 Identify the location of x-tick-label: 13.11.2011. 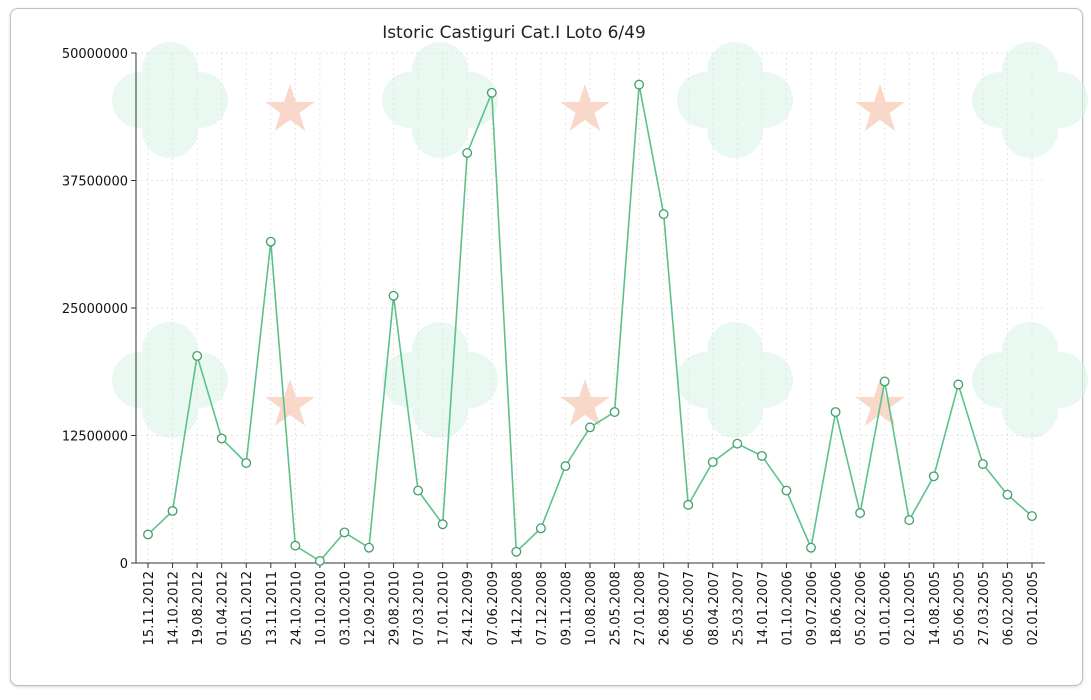
(272, 608).